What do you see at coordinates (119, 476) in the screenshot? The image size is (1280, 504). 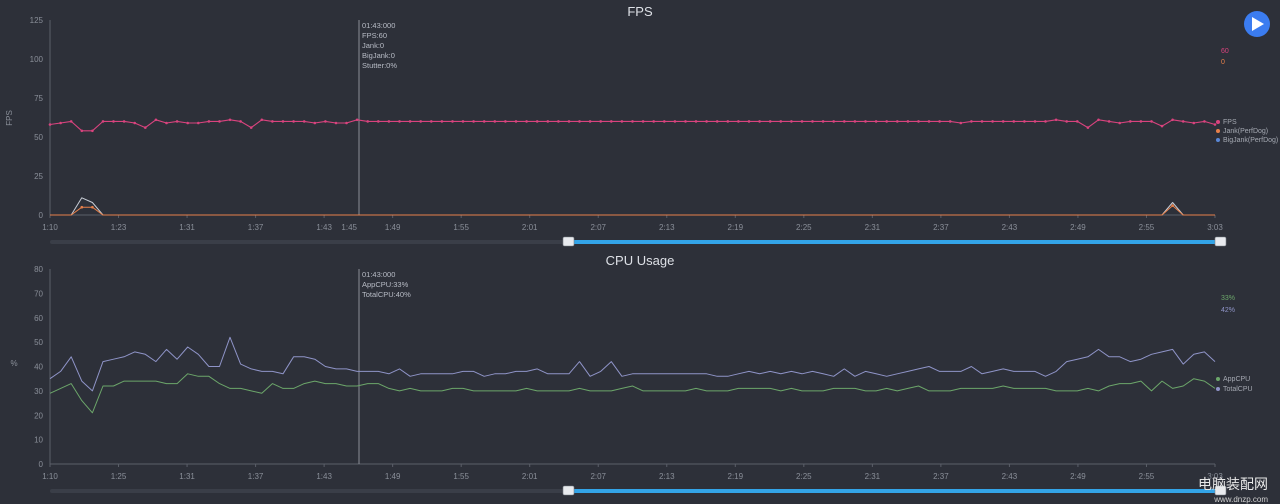 I see `cpu-x-tick-label: 1:25` at bounding box center [119, 476].